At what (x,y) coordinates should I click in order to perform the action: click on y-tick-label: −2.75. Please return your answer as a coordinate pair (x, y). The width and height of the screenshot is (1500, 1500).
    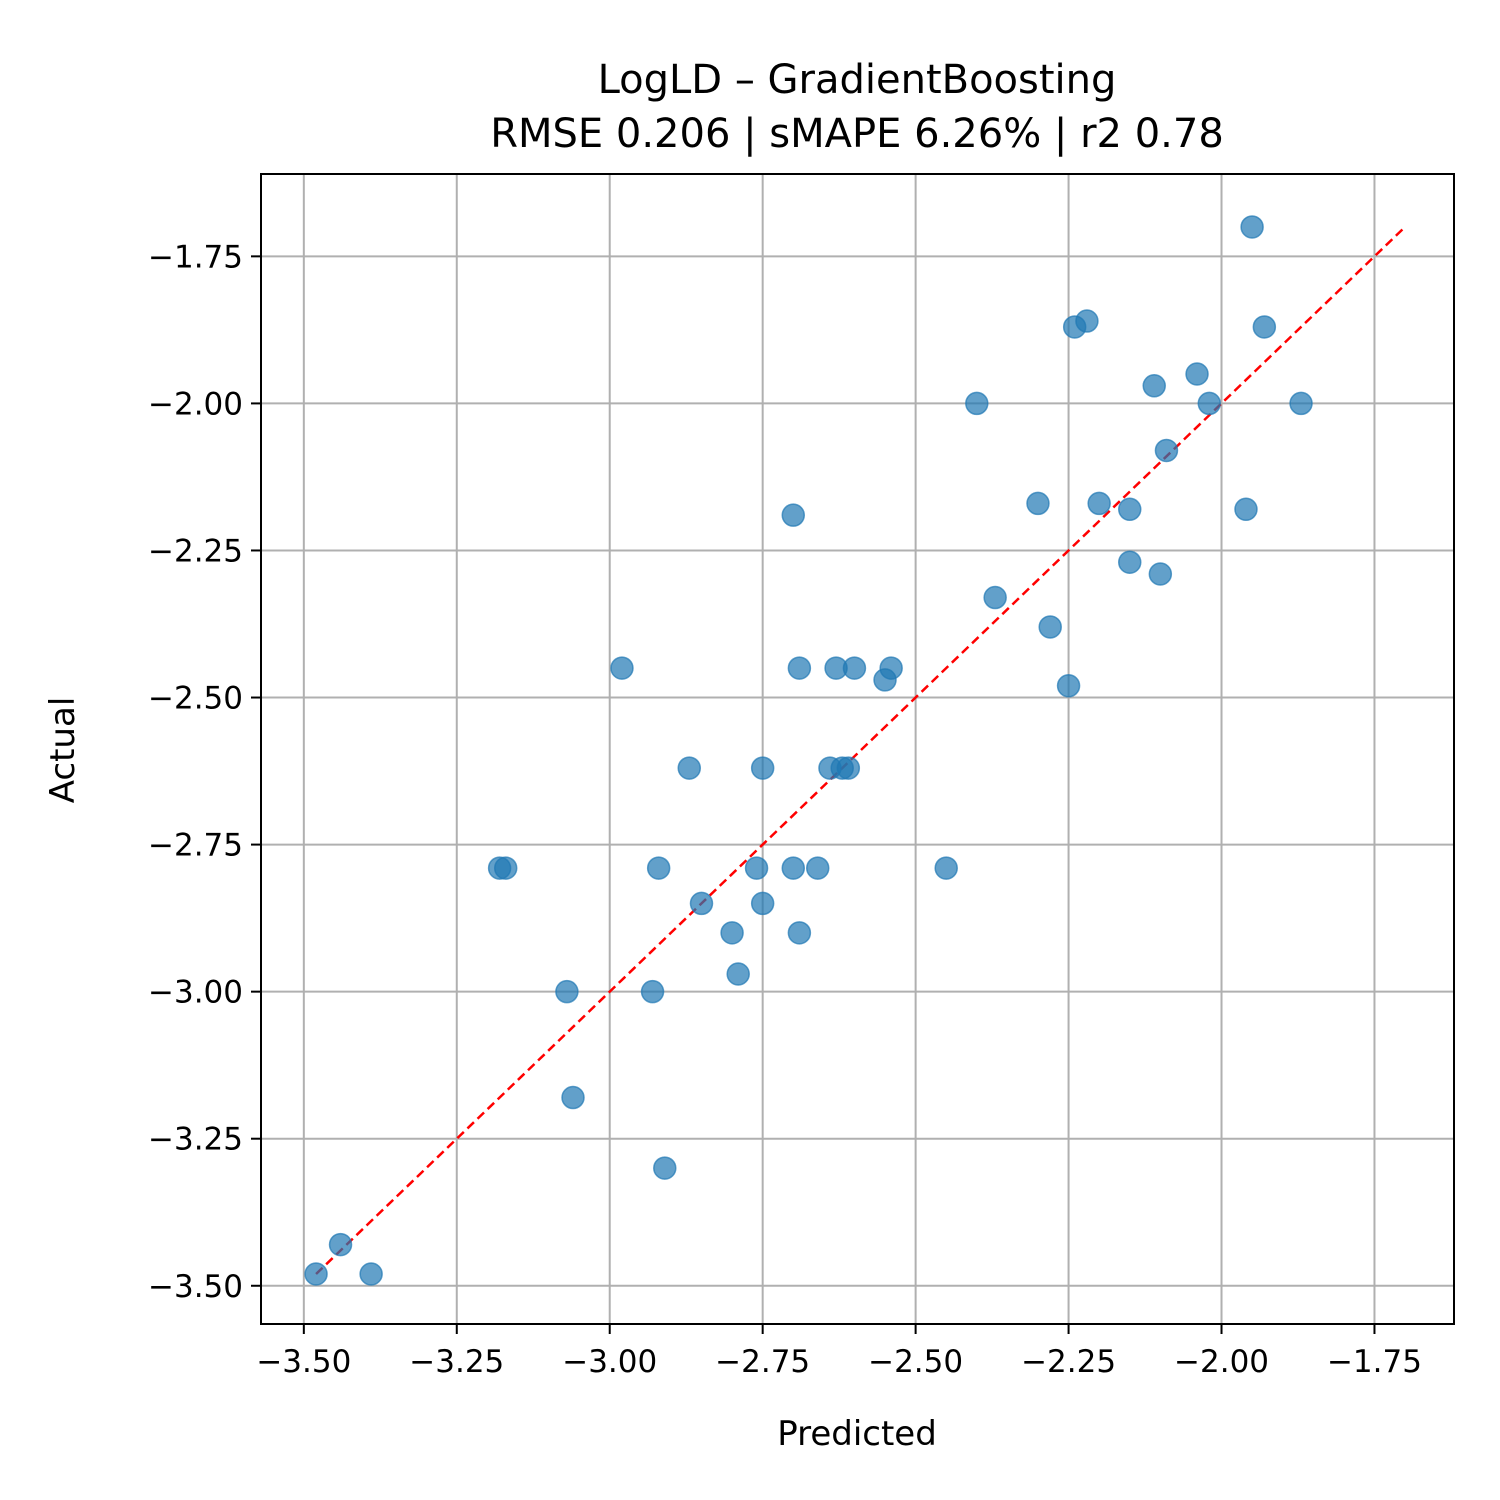
    Looking at the image, I should click on (195, 846).